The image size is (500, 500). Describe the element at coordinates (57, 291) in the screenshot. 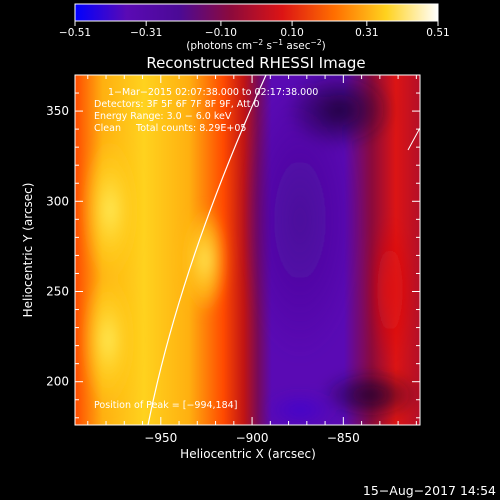

I see `y-tick-label: 250` at that location.